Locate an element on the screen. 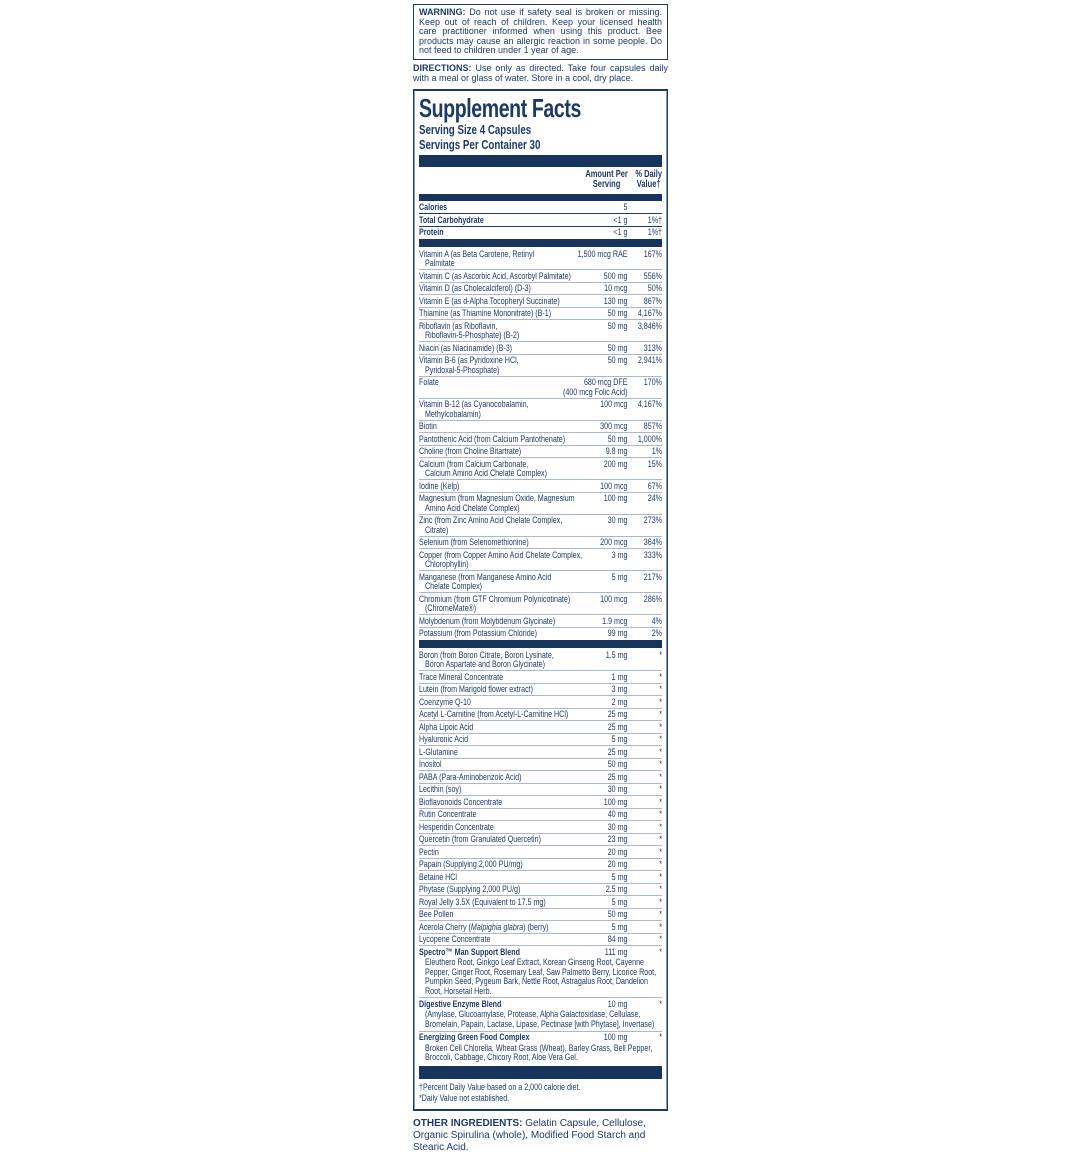  nutrient-name: Thiamine (as Thiamine Mononitrate) (B-1) is located at coordinates (485, 314).